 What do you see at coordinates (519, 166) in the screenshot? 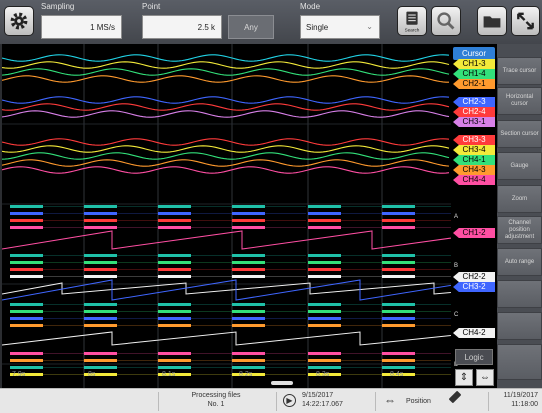
I see `gauge-button: Gauge` at bounding box center [519, 166].